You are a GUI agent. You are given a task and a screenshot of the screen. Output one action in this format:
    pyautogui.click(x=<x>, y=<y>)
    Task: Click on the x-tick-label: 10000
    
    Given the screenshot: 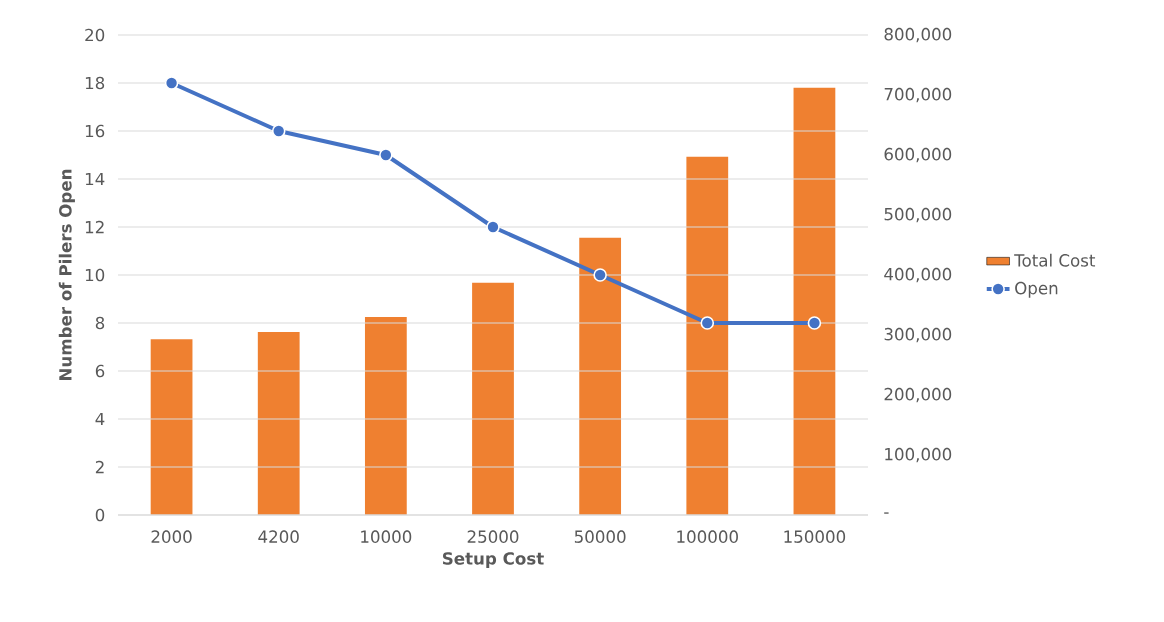 What is the action you would take?
    pyautogui.click(x=386, y=536)
    